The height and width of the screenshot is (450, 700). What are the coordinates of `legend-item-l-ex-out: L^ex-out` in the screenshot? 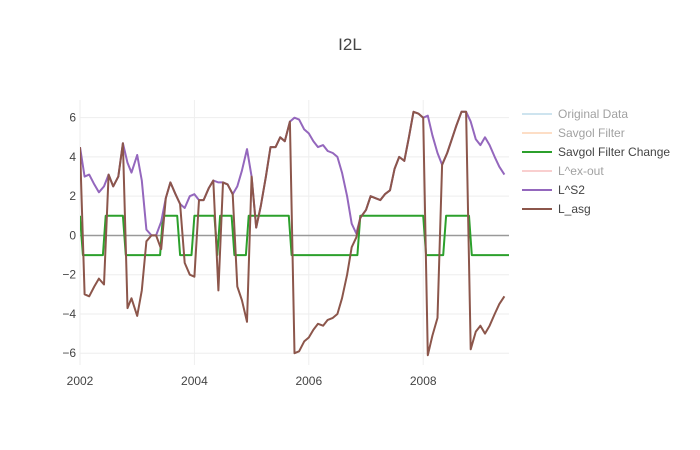 It's located at (563, 171).